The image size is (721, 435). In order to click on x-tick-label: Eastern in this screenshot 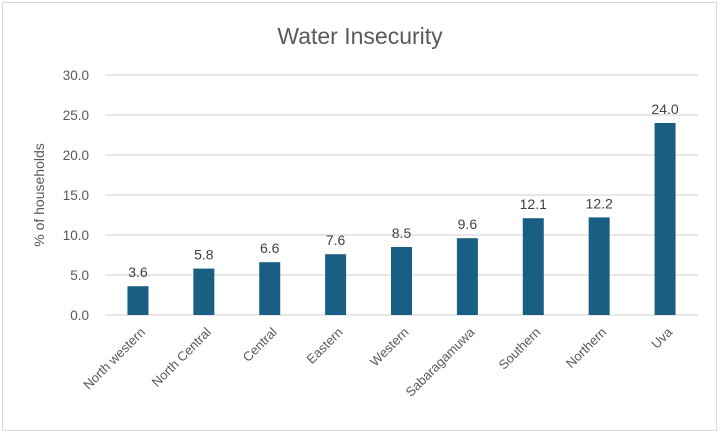, I will do `click(324, 346)`.